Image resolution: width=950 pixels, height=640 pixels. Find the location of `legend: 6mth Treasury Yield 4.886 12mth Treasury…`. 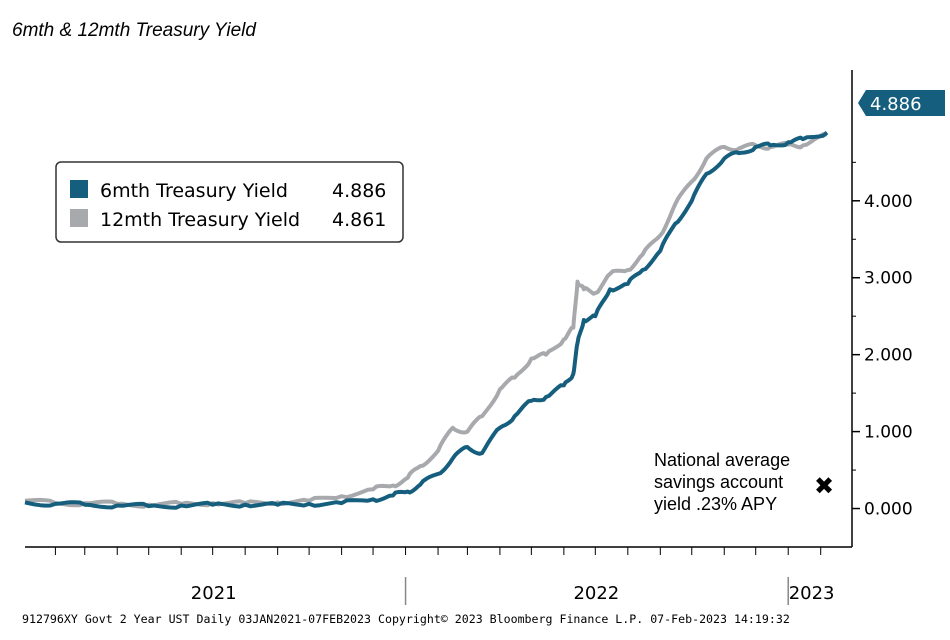

legend: 6mth Treasury Yield 4.886 12mth Treasury… is located at coordinates (229, 202).